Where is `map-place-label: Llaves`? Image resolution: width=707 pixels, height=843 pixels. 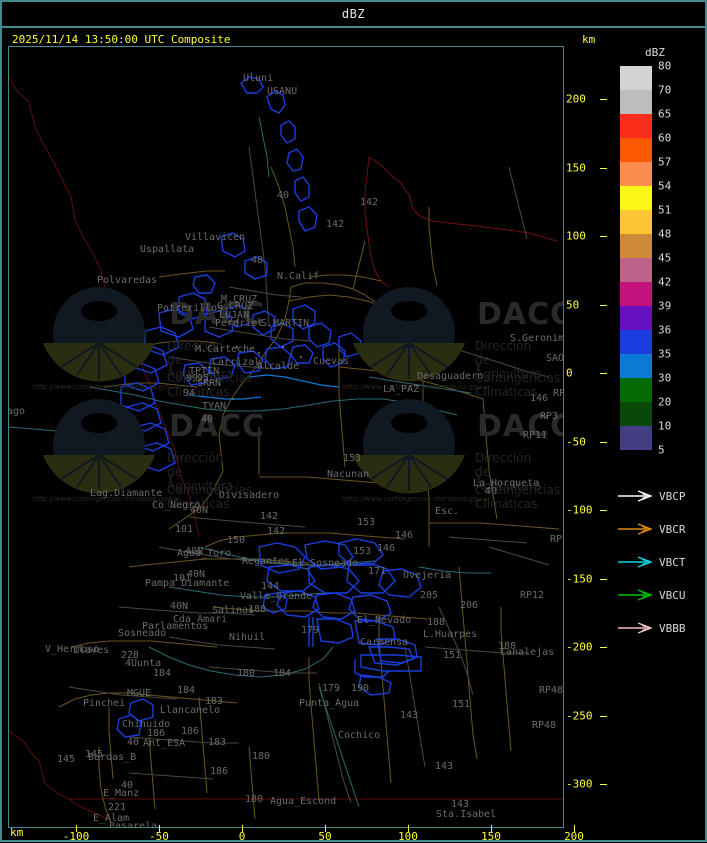 map-place-label: Llaves is located at coordinates (91, 650).